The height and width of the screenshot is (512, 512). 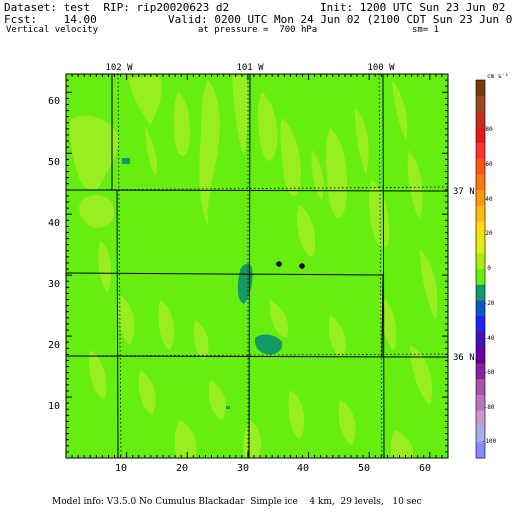 What do you see at coordinates (54, 345) in the screenshot?
I see `y-tick-label: 20` at bounding box center [54, 345].